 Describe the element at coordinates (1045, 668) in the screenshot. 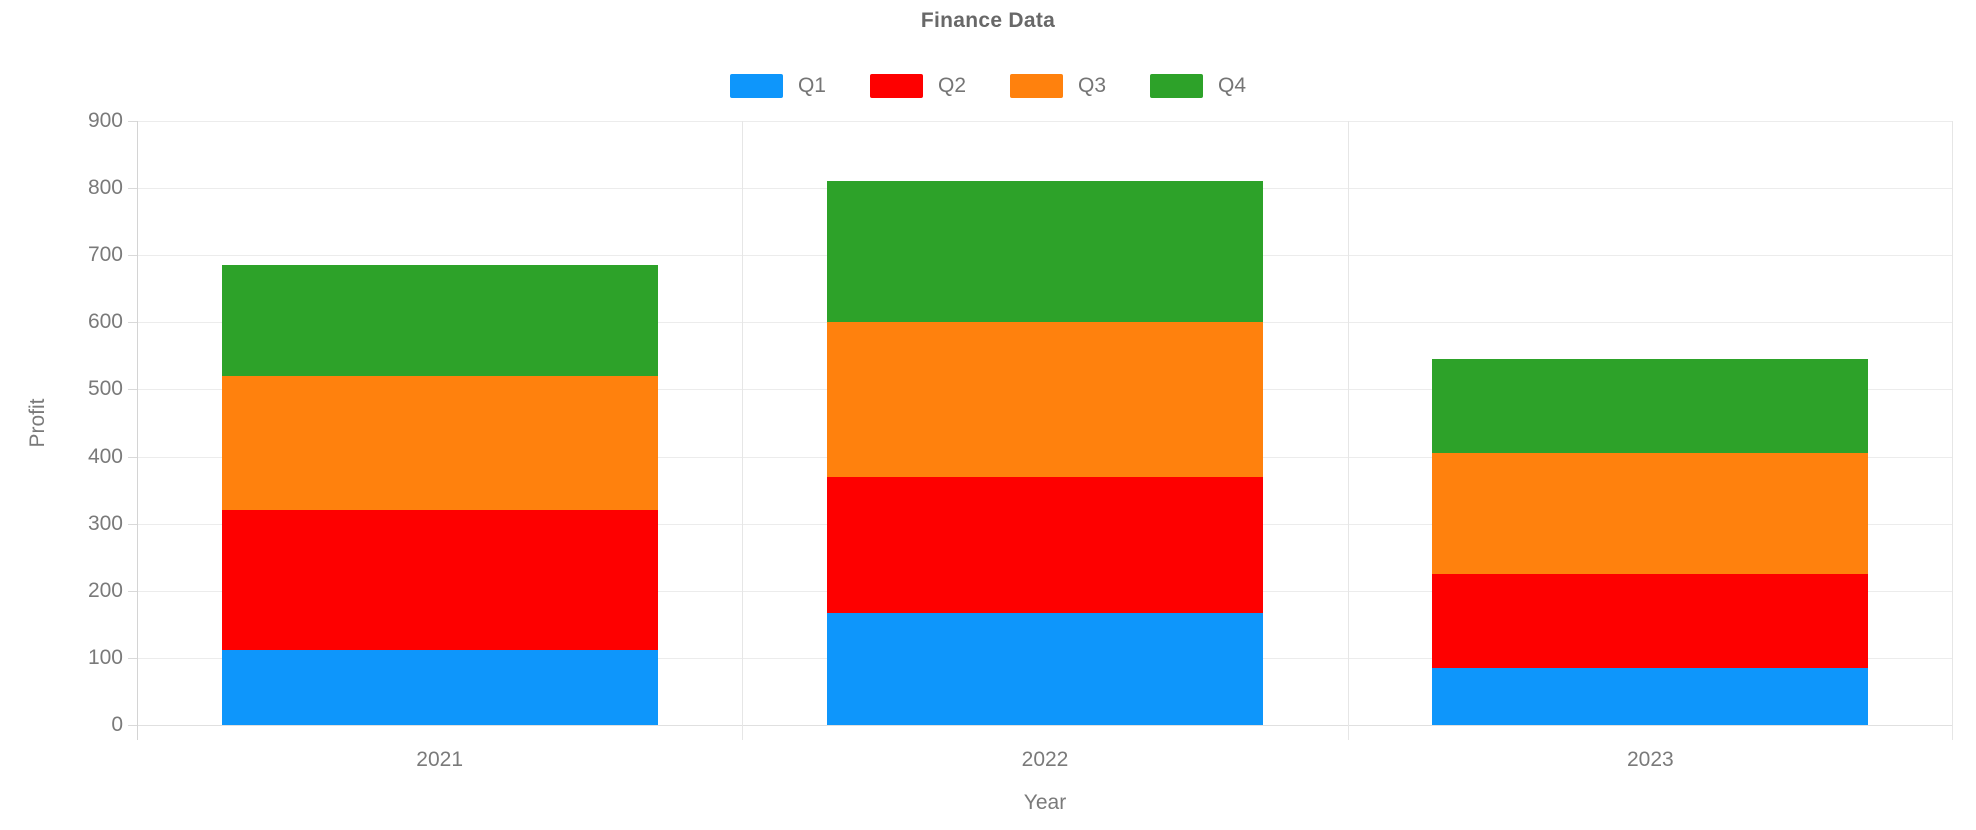

I see `bar-2022-q1-segment` at that location.